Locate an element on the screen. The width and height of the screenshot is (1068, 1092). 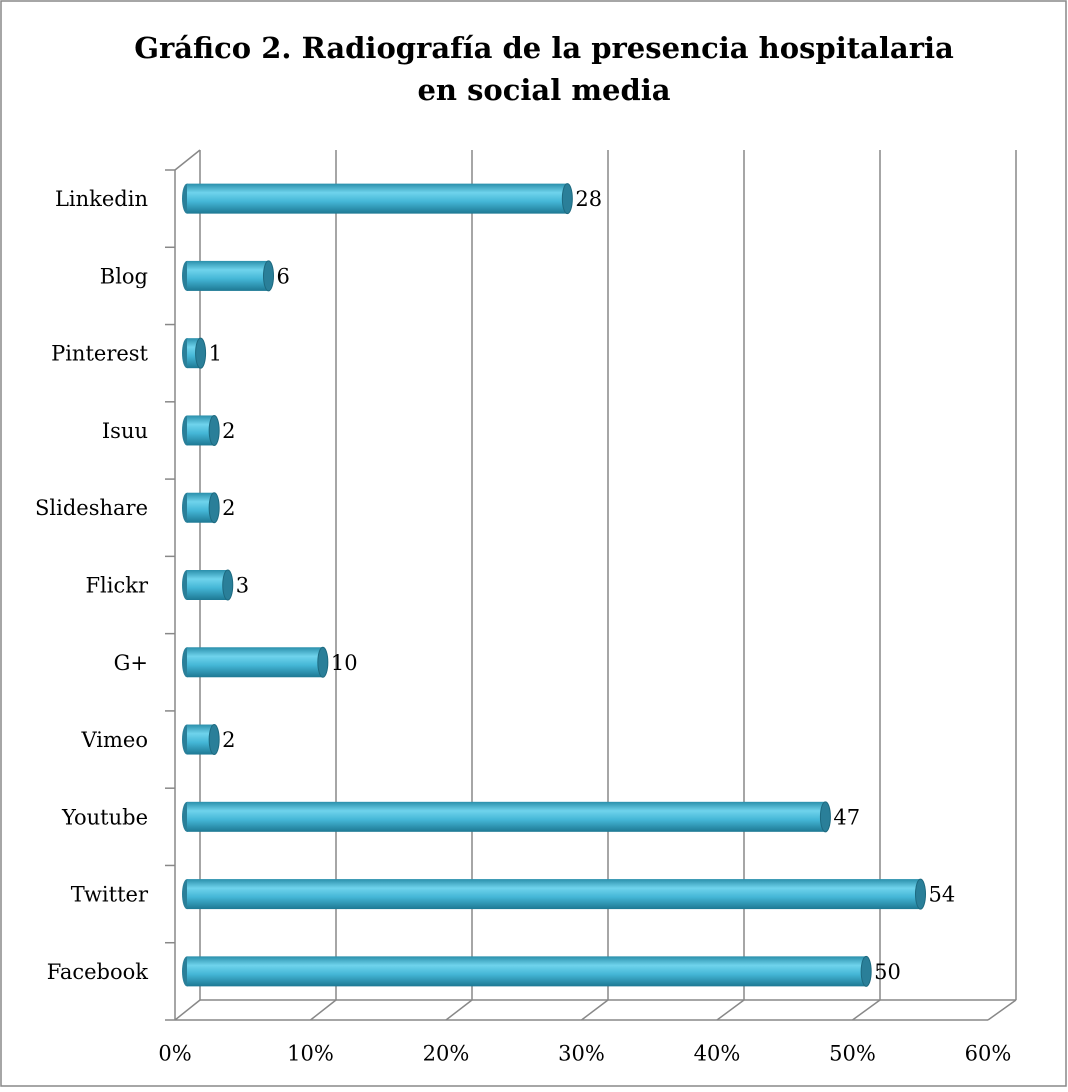
y-tick-label: G+ is located at coordinates (131, 663).